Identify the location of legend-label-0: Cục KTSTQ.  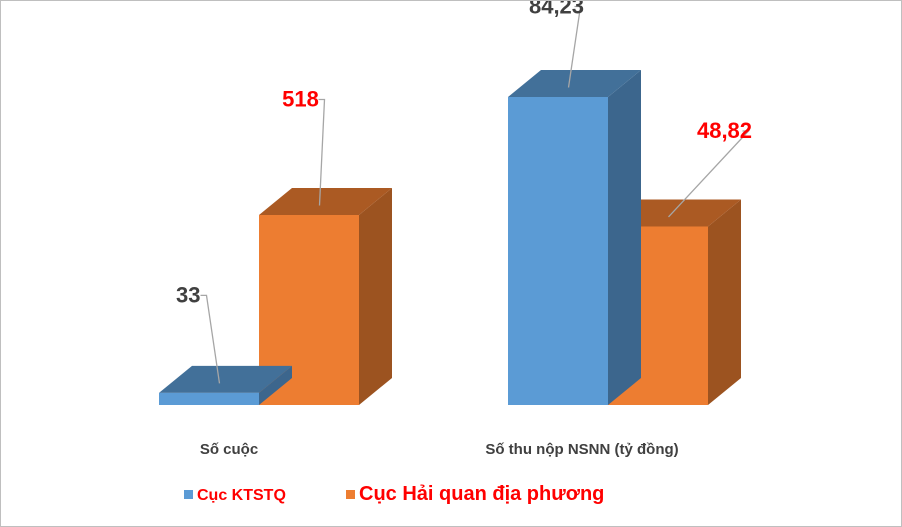
(241, 495).